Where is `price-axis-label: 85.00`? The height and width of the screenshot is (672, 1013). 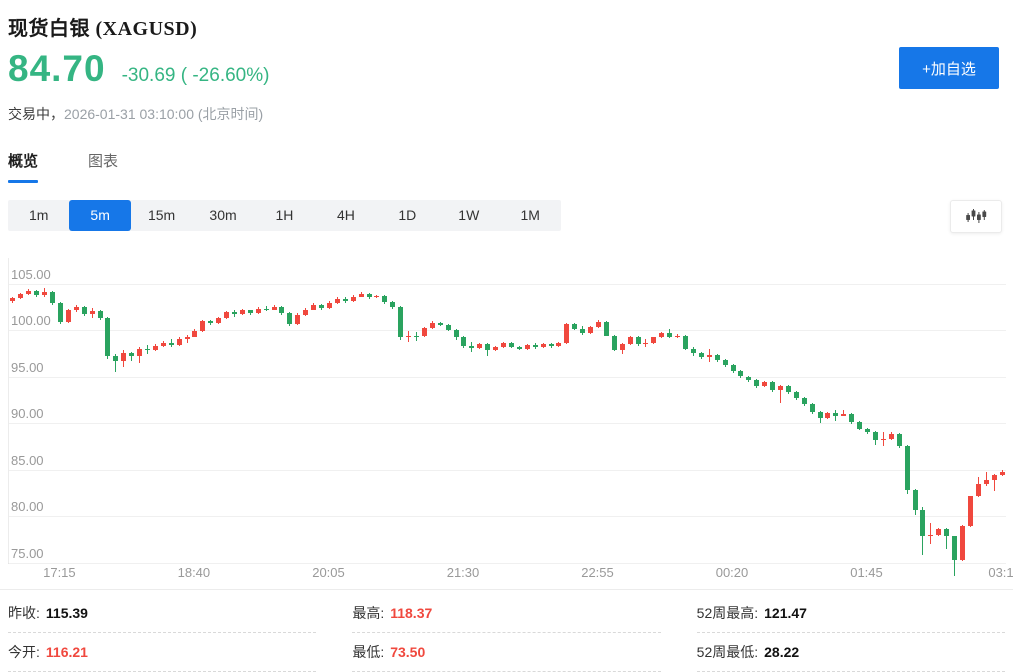
price-axis-label: 85.00 is located at coordinates (27, 460).